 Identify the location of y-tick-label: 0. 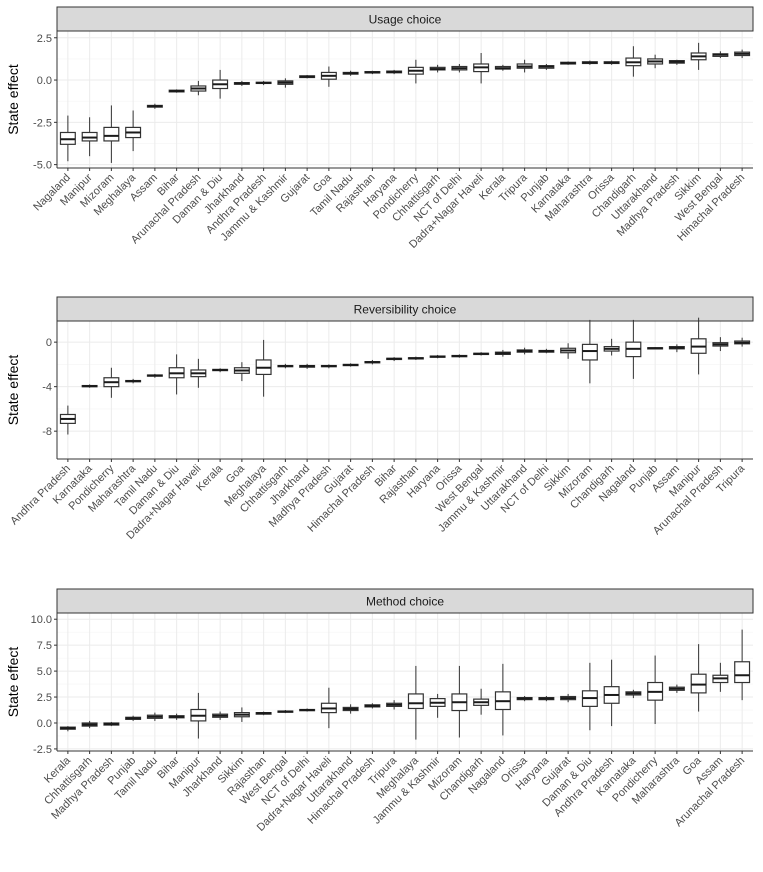
(49, 343).